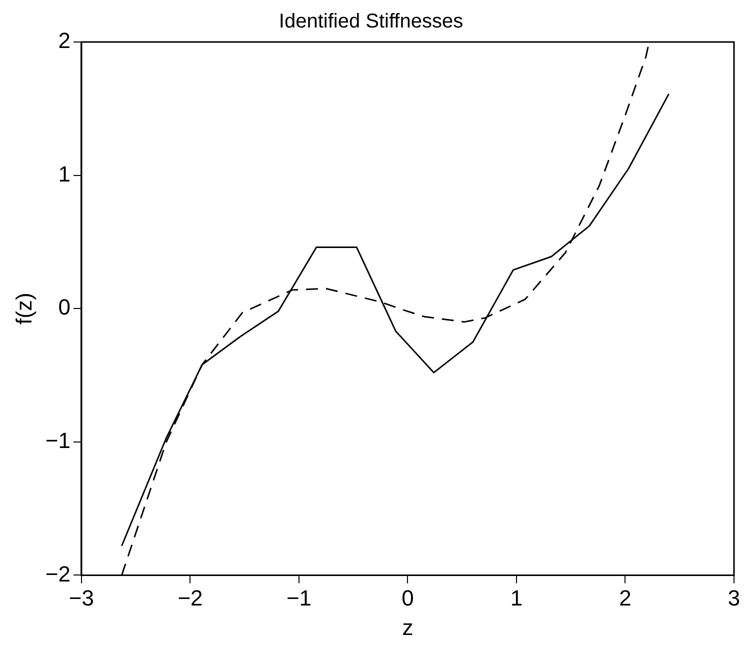  I want to click on y-tick-label: 0, so click(64, 307).